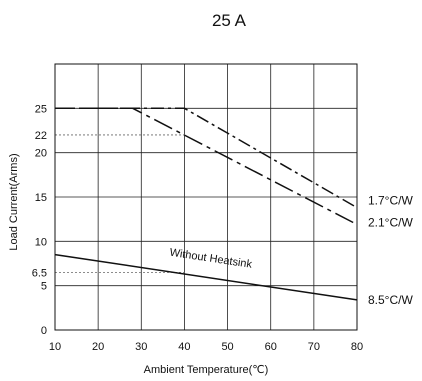  What do you see at coordinates (184, 347) in the screenshot?
I see `x-tick-label-3: 40` at bounding box center [184, 347].